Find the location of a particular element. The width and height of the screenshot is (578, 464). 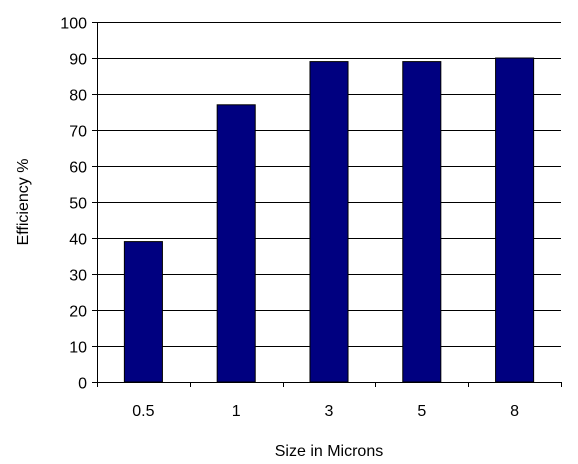

x-tick-label-0.5: 0.5 is located at coordinates (143, 411).